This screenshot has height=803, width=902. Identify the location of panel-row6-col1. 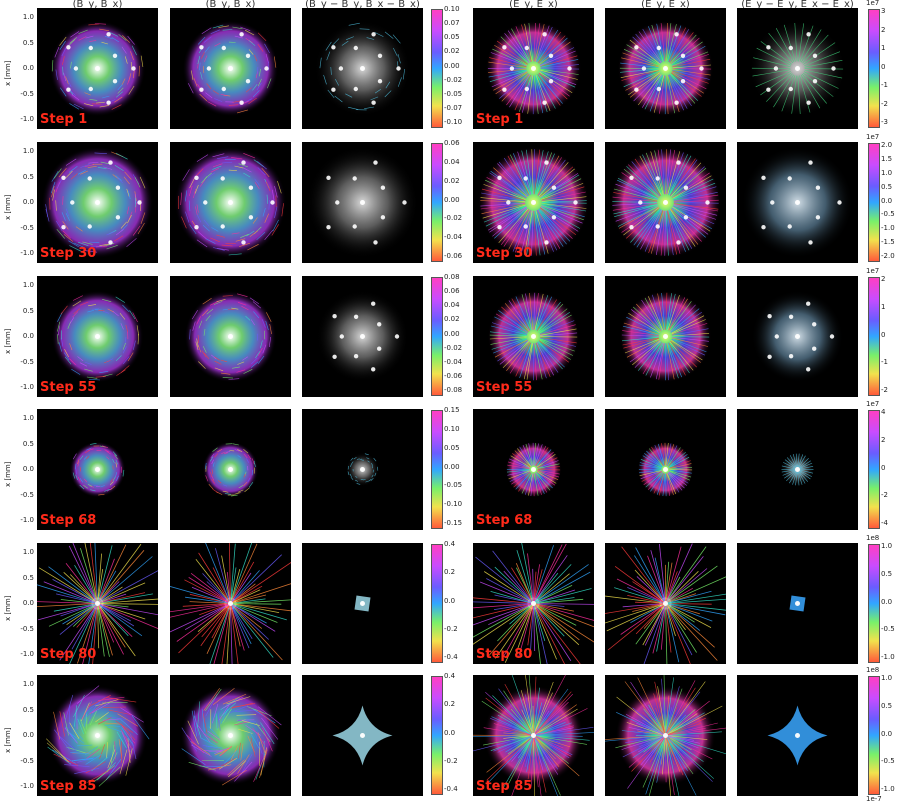
(97, 735).